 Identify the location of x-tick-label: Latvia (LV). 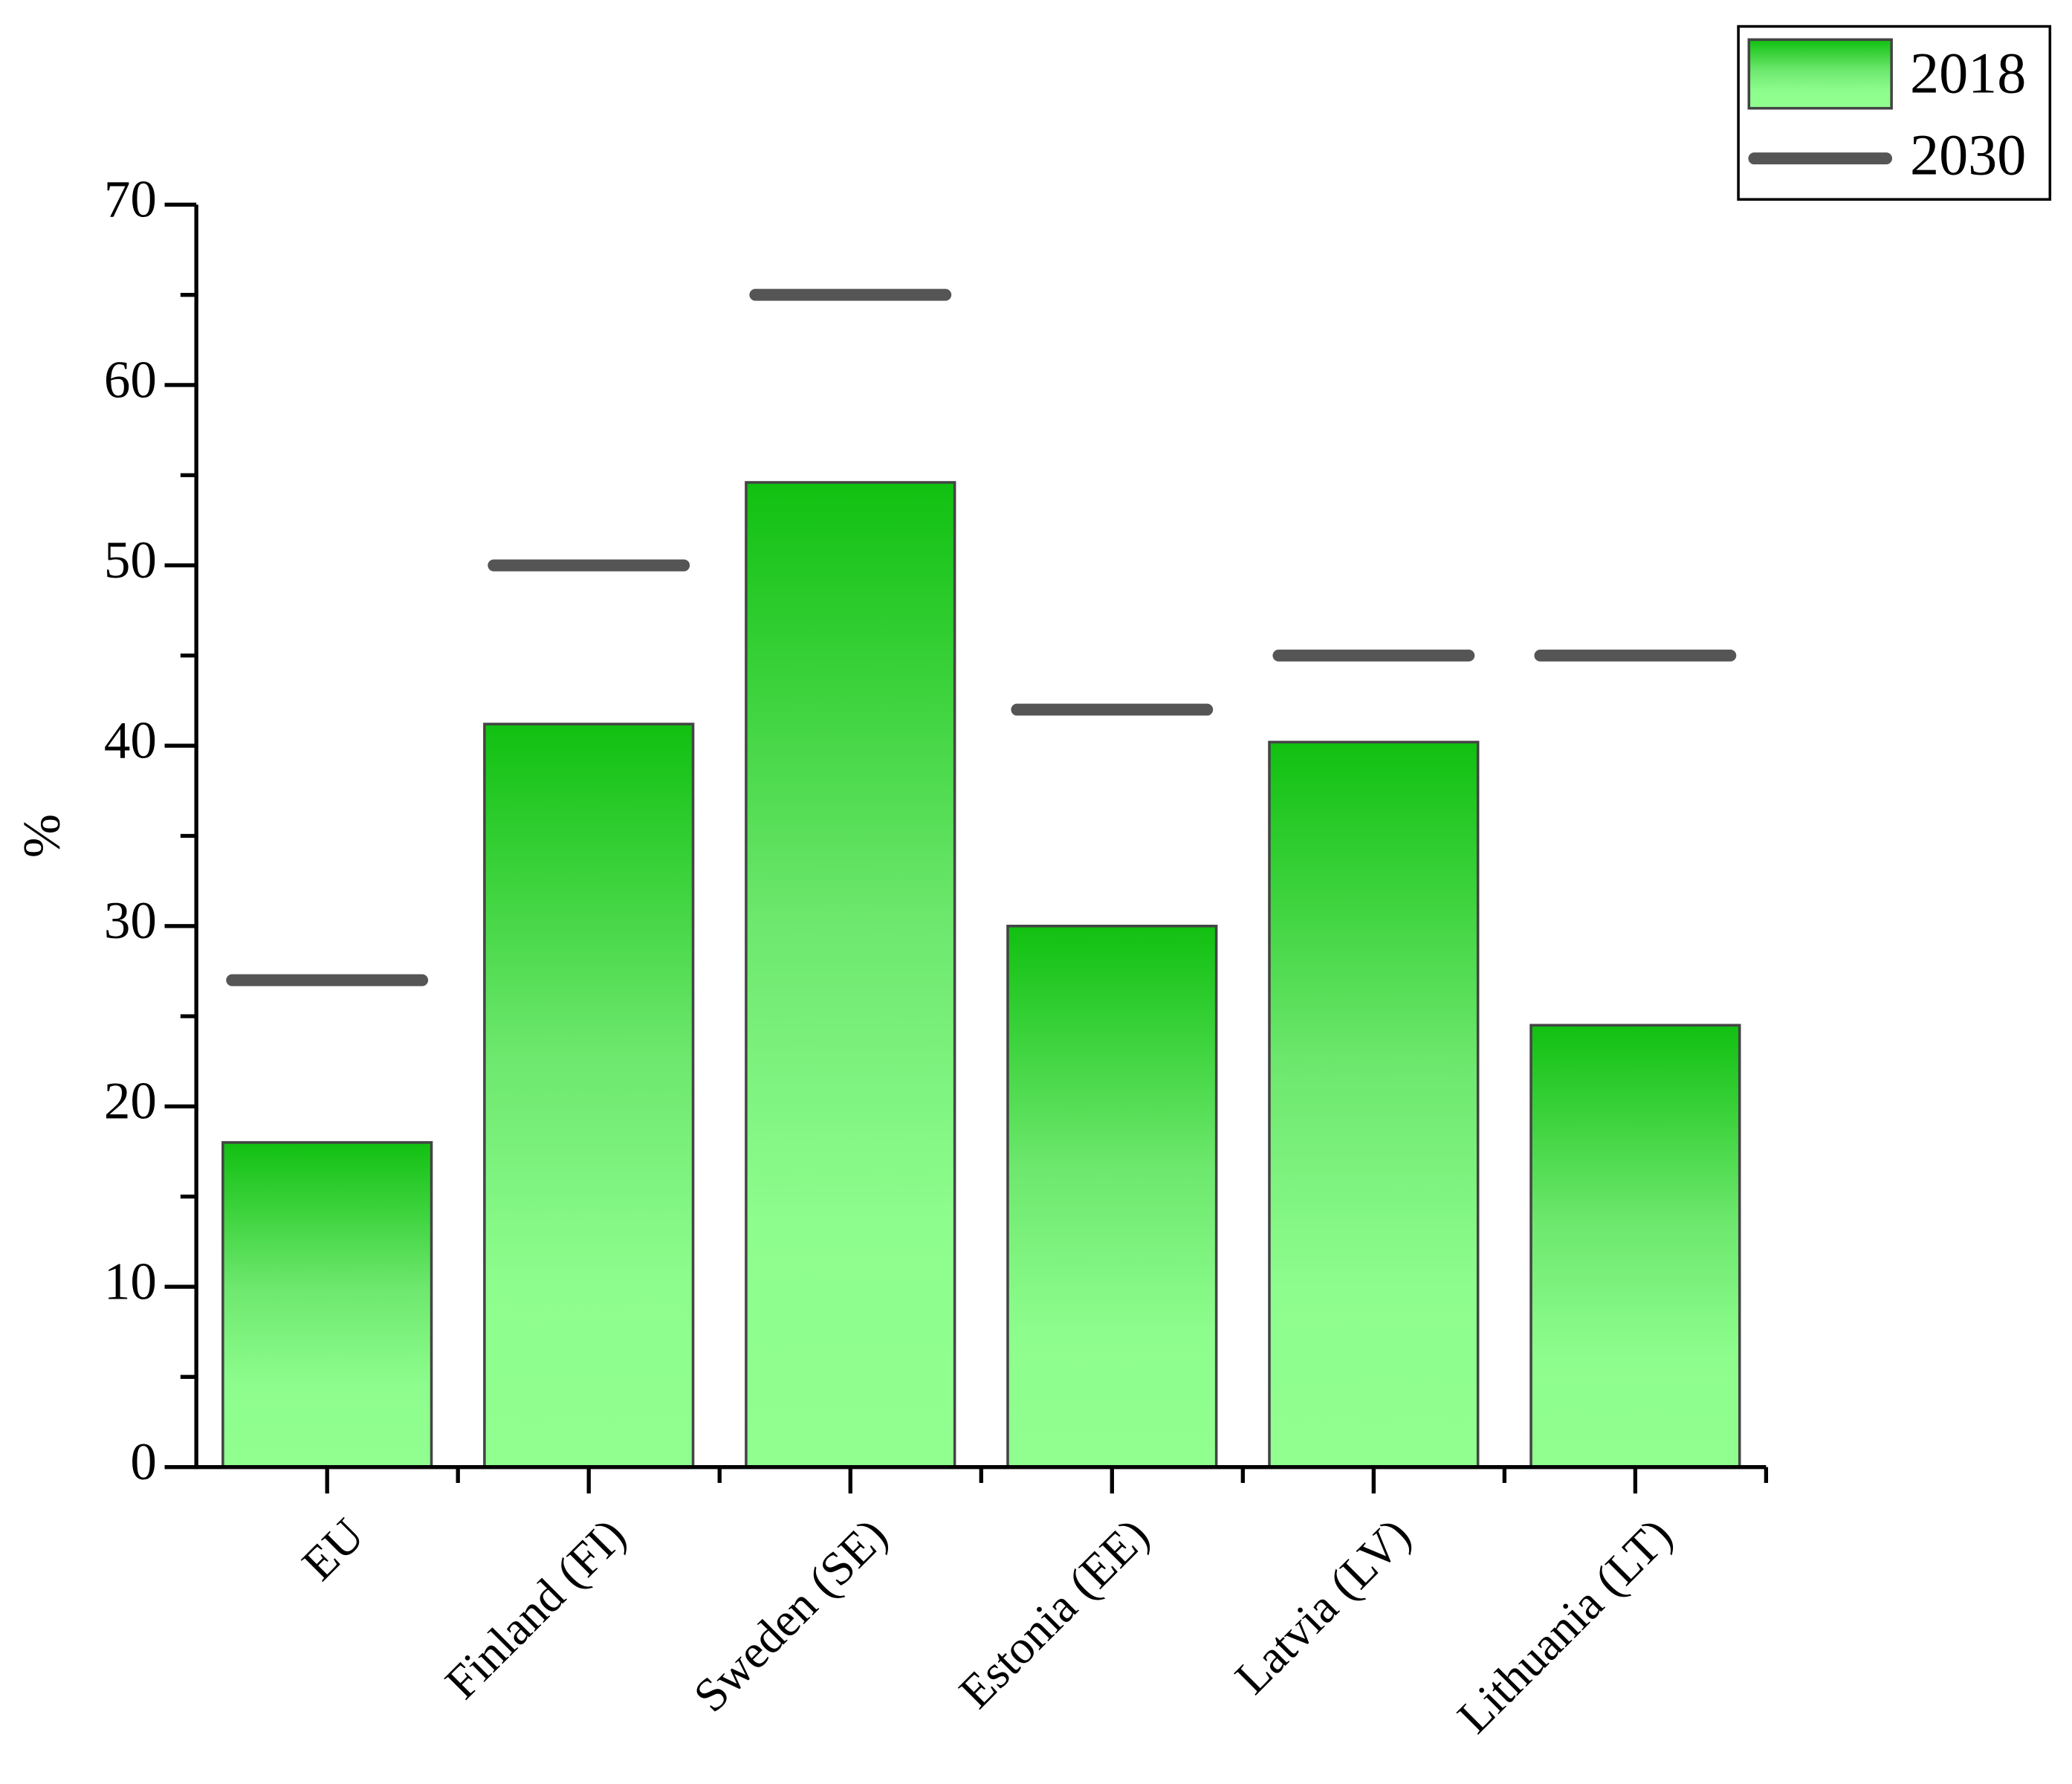
(1322, 1606).